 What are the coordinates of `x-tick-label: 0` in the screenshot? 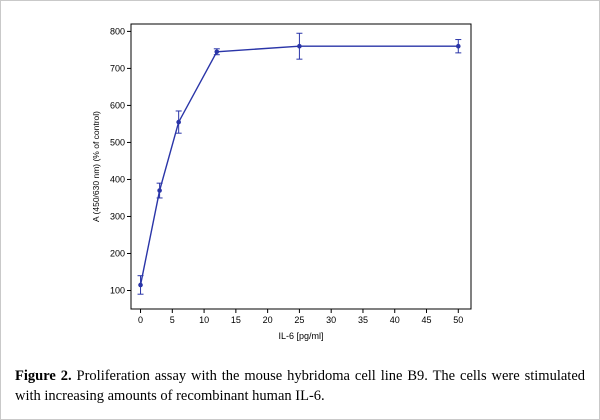 It's located at (140, 320).